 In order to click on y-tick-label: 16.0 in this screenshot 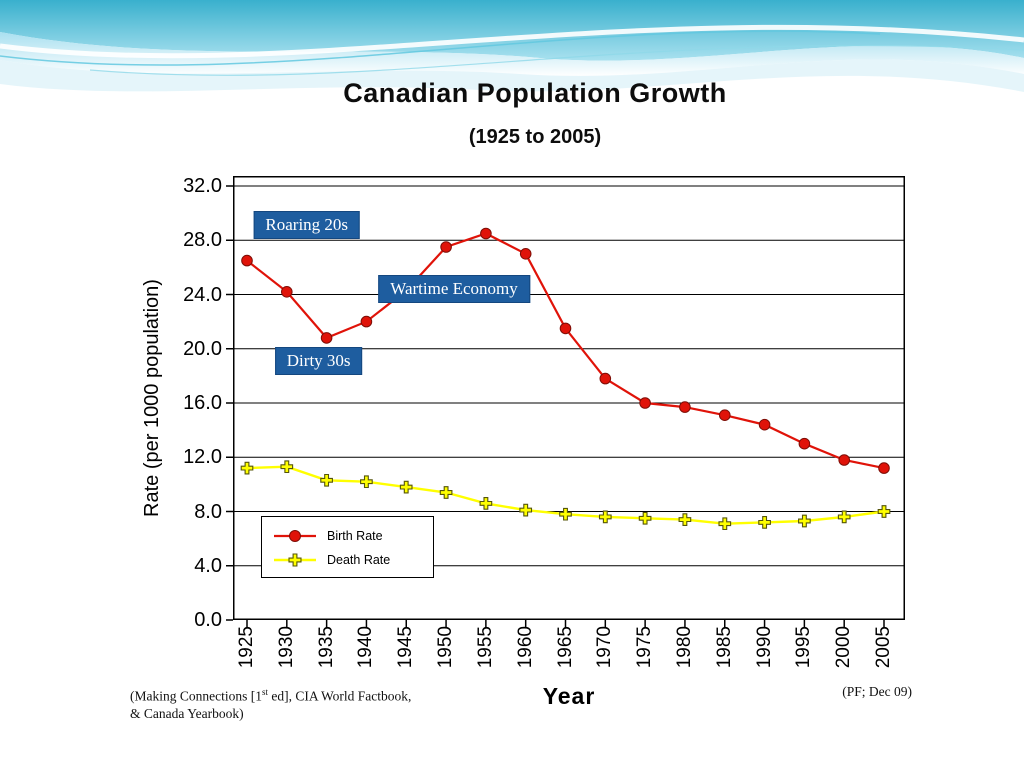, I will do `click(202, 403)`.